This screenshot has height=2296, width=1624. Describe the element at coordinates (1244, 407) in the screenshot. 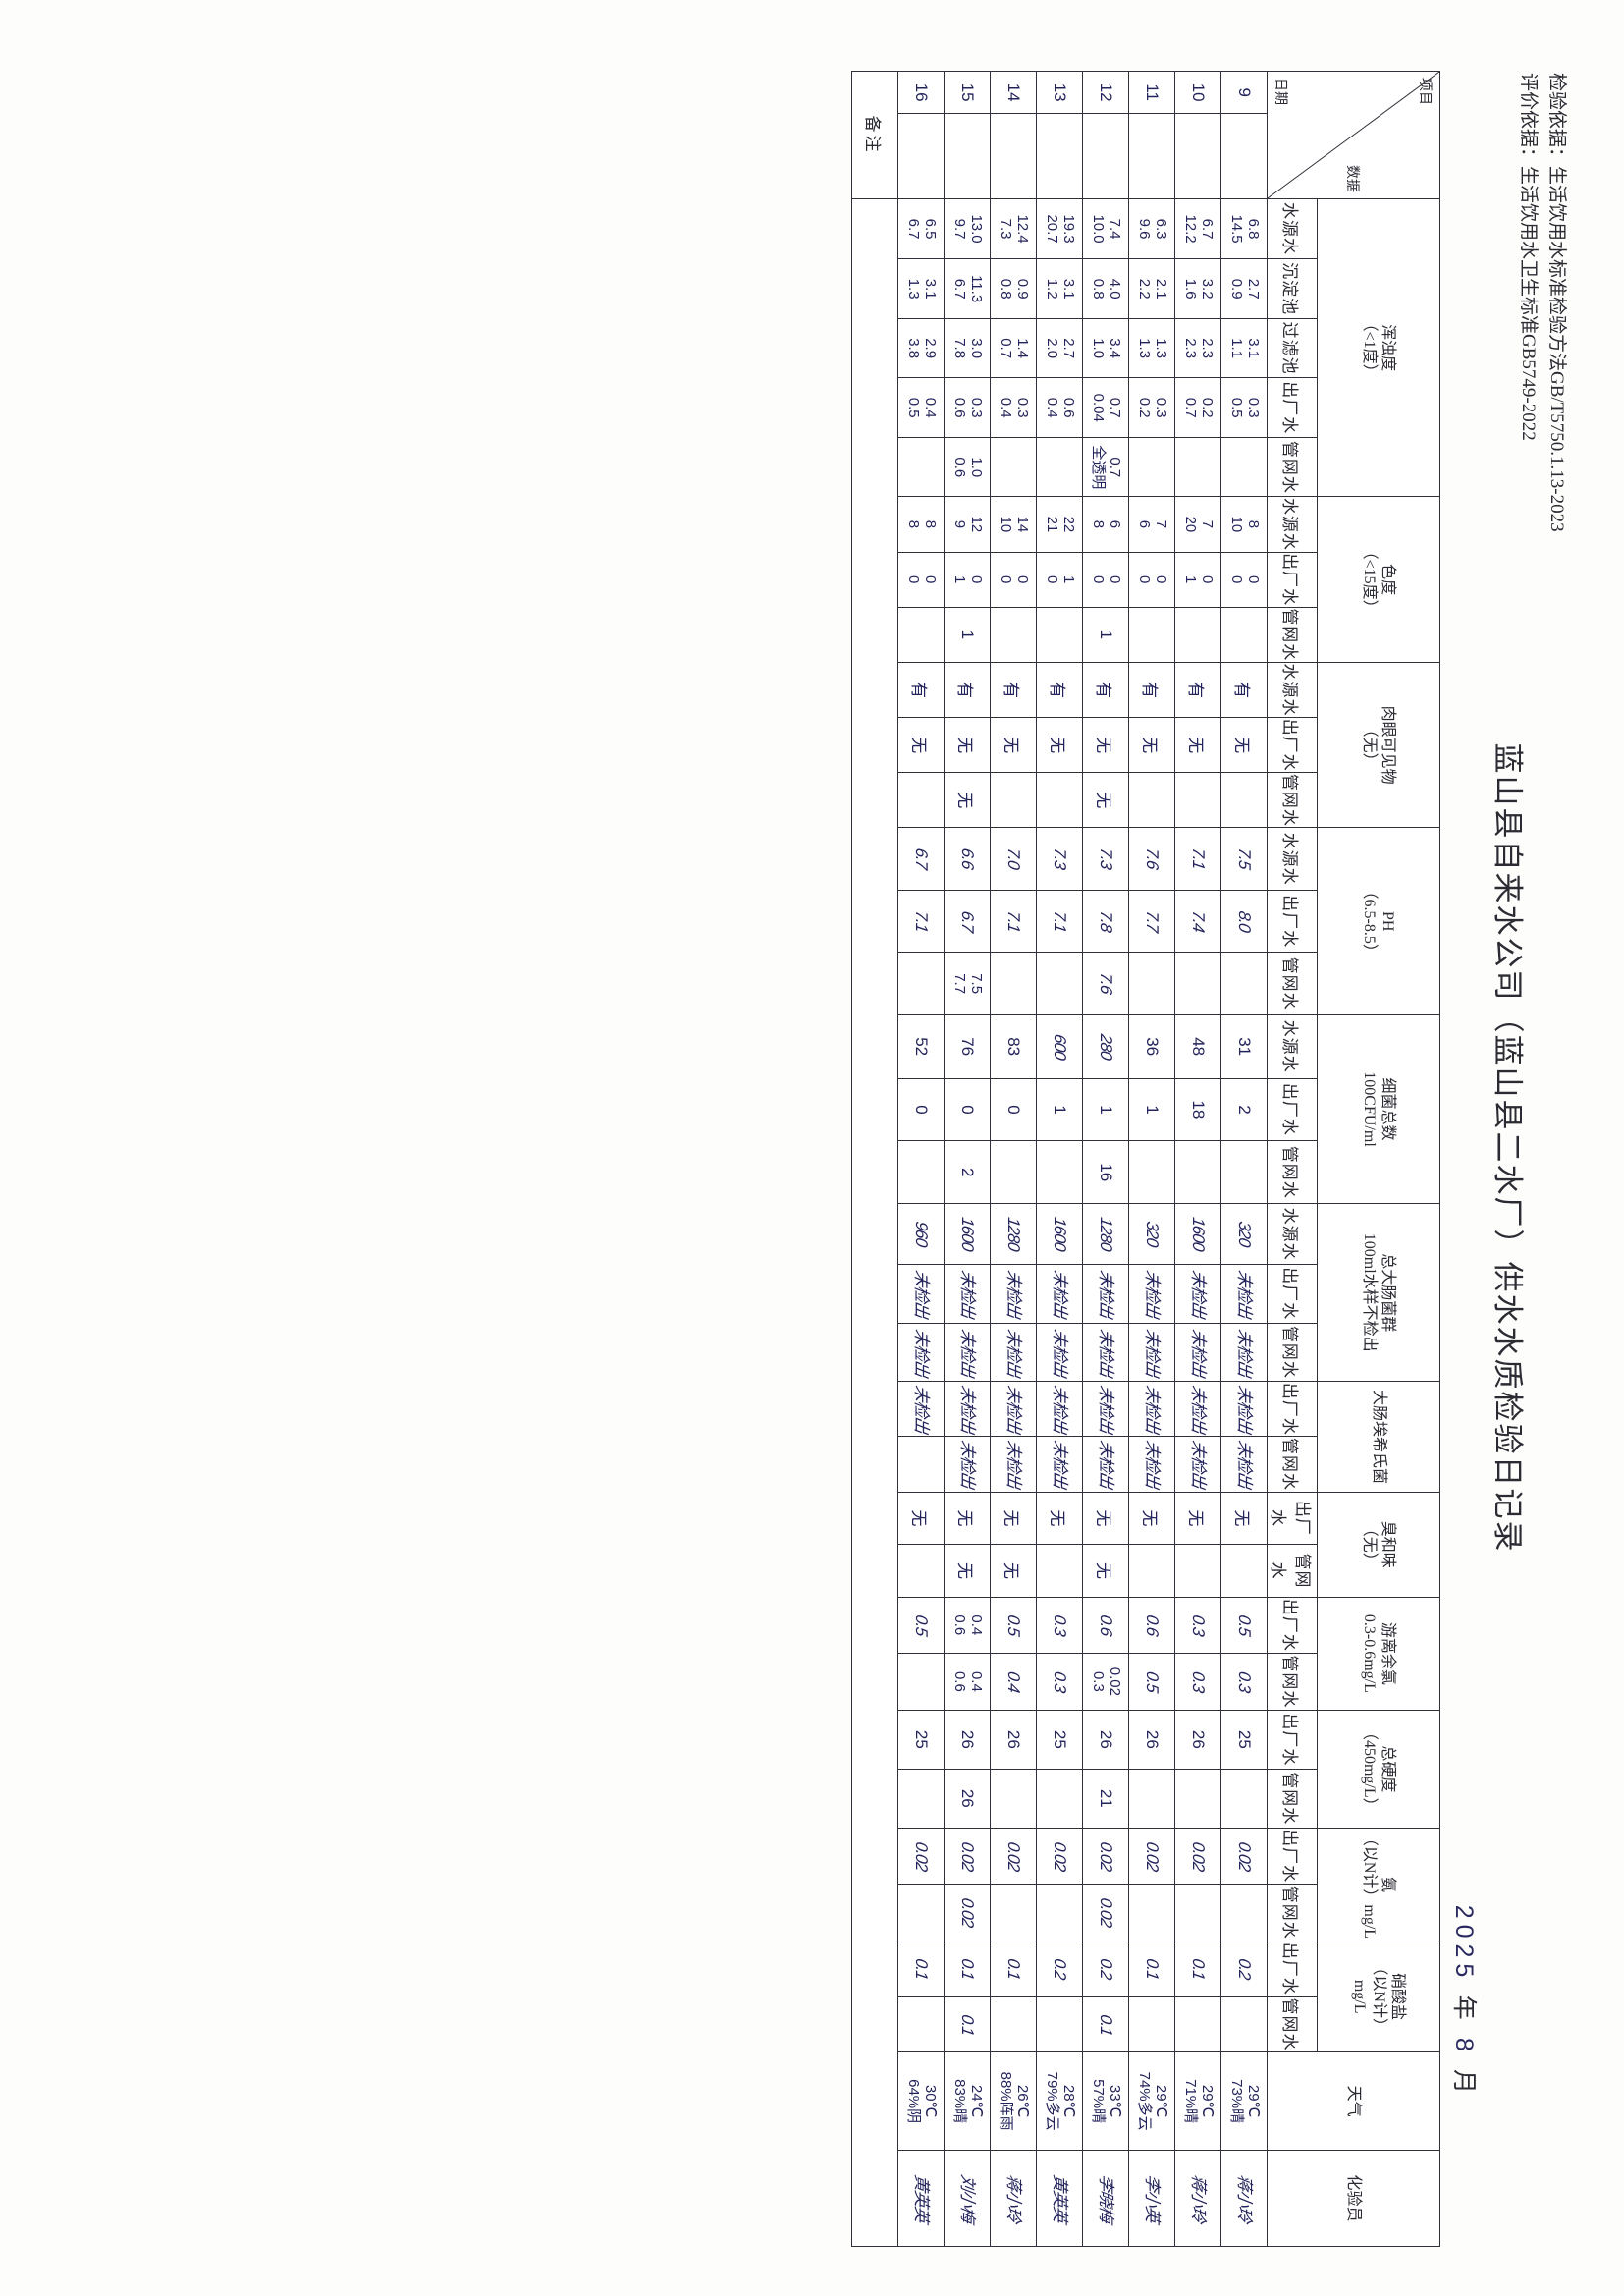

I see `cell-turbidity-plant: 0.3 0.5` at that location.